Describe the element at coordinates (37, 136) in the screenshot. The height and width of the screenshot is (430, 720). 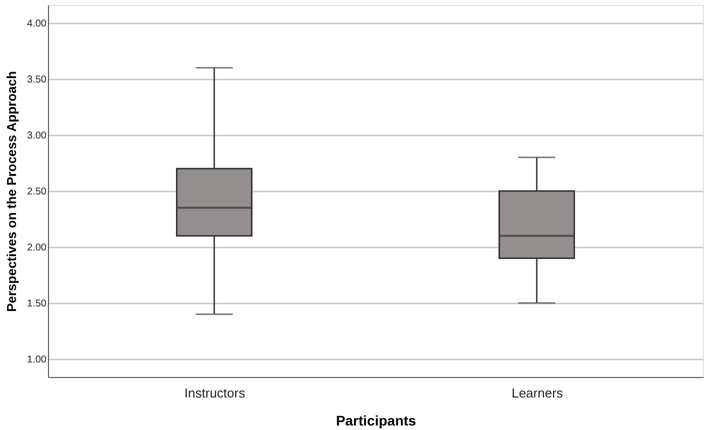
I see `y-tick-label: 3.00` at that location.